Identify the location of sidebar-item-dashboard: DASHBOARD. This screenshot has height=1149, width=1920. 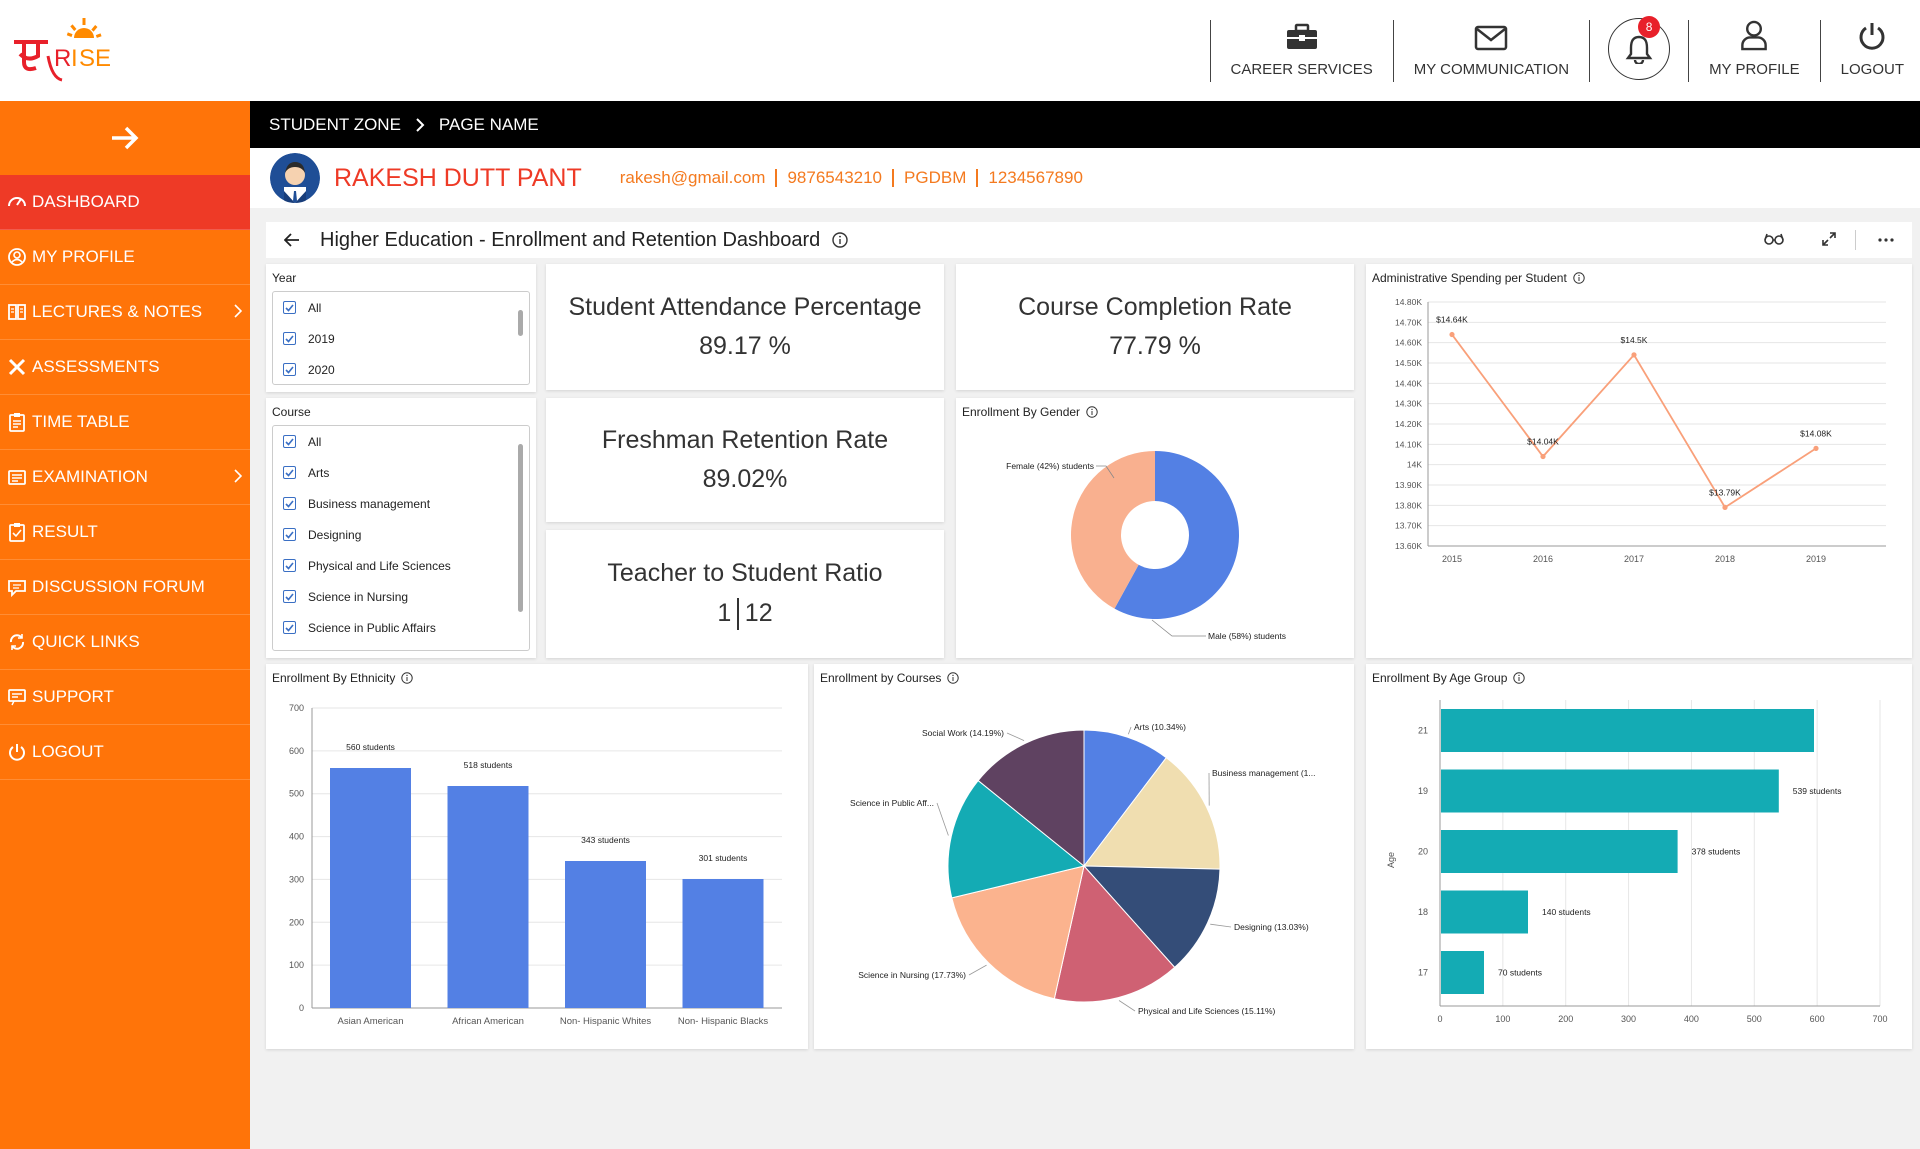
(125, 202).